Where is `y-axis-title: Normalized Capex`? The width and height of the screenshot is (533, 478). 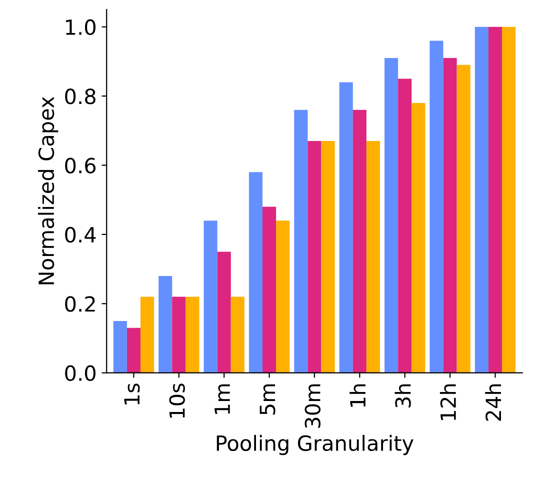 y-axis-title: Normalized Capex is located at coordinates (48, 190).